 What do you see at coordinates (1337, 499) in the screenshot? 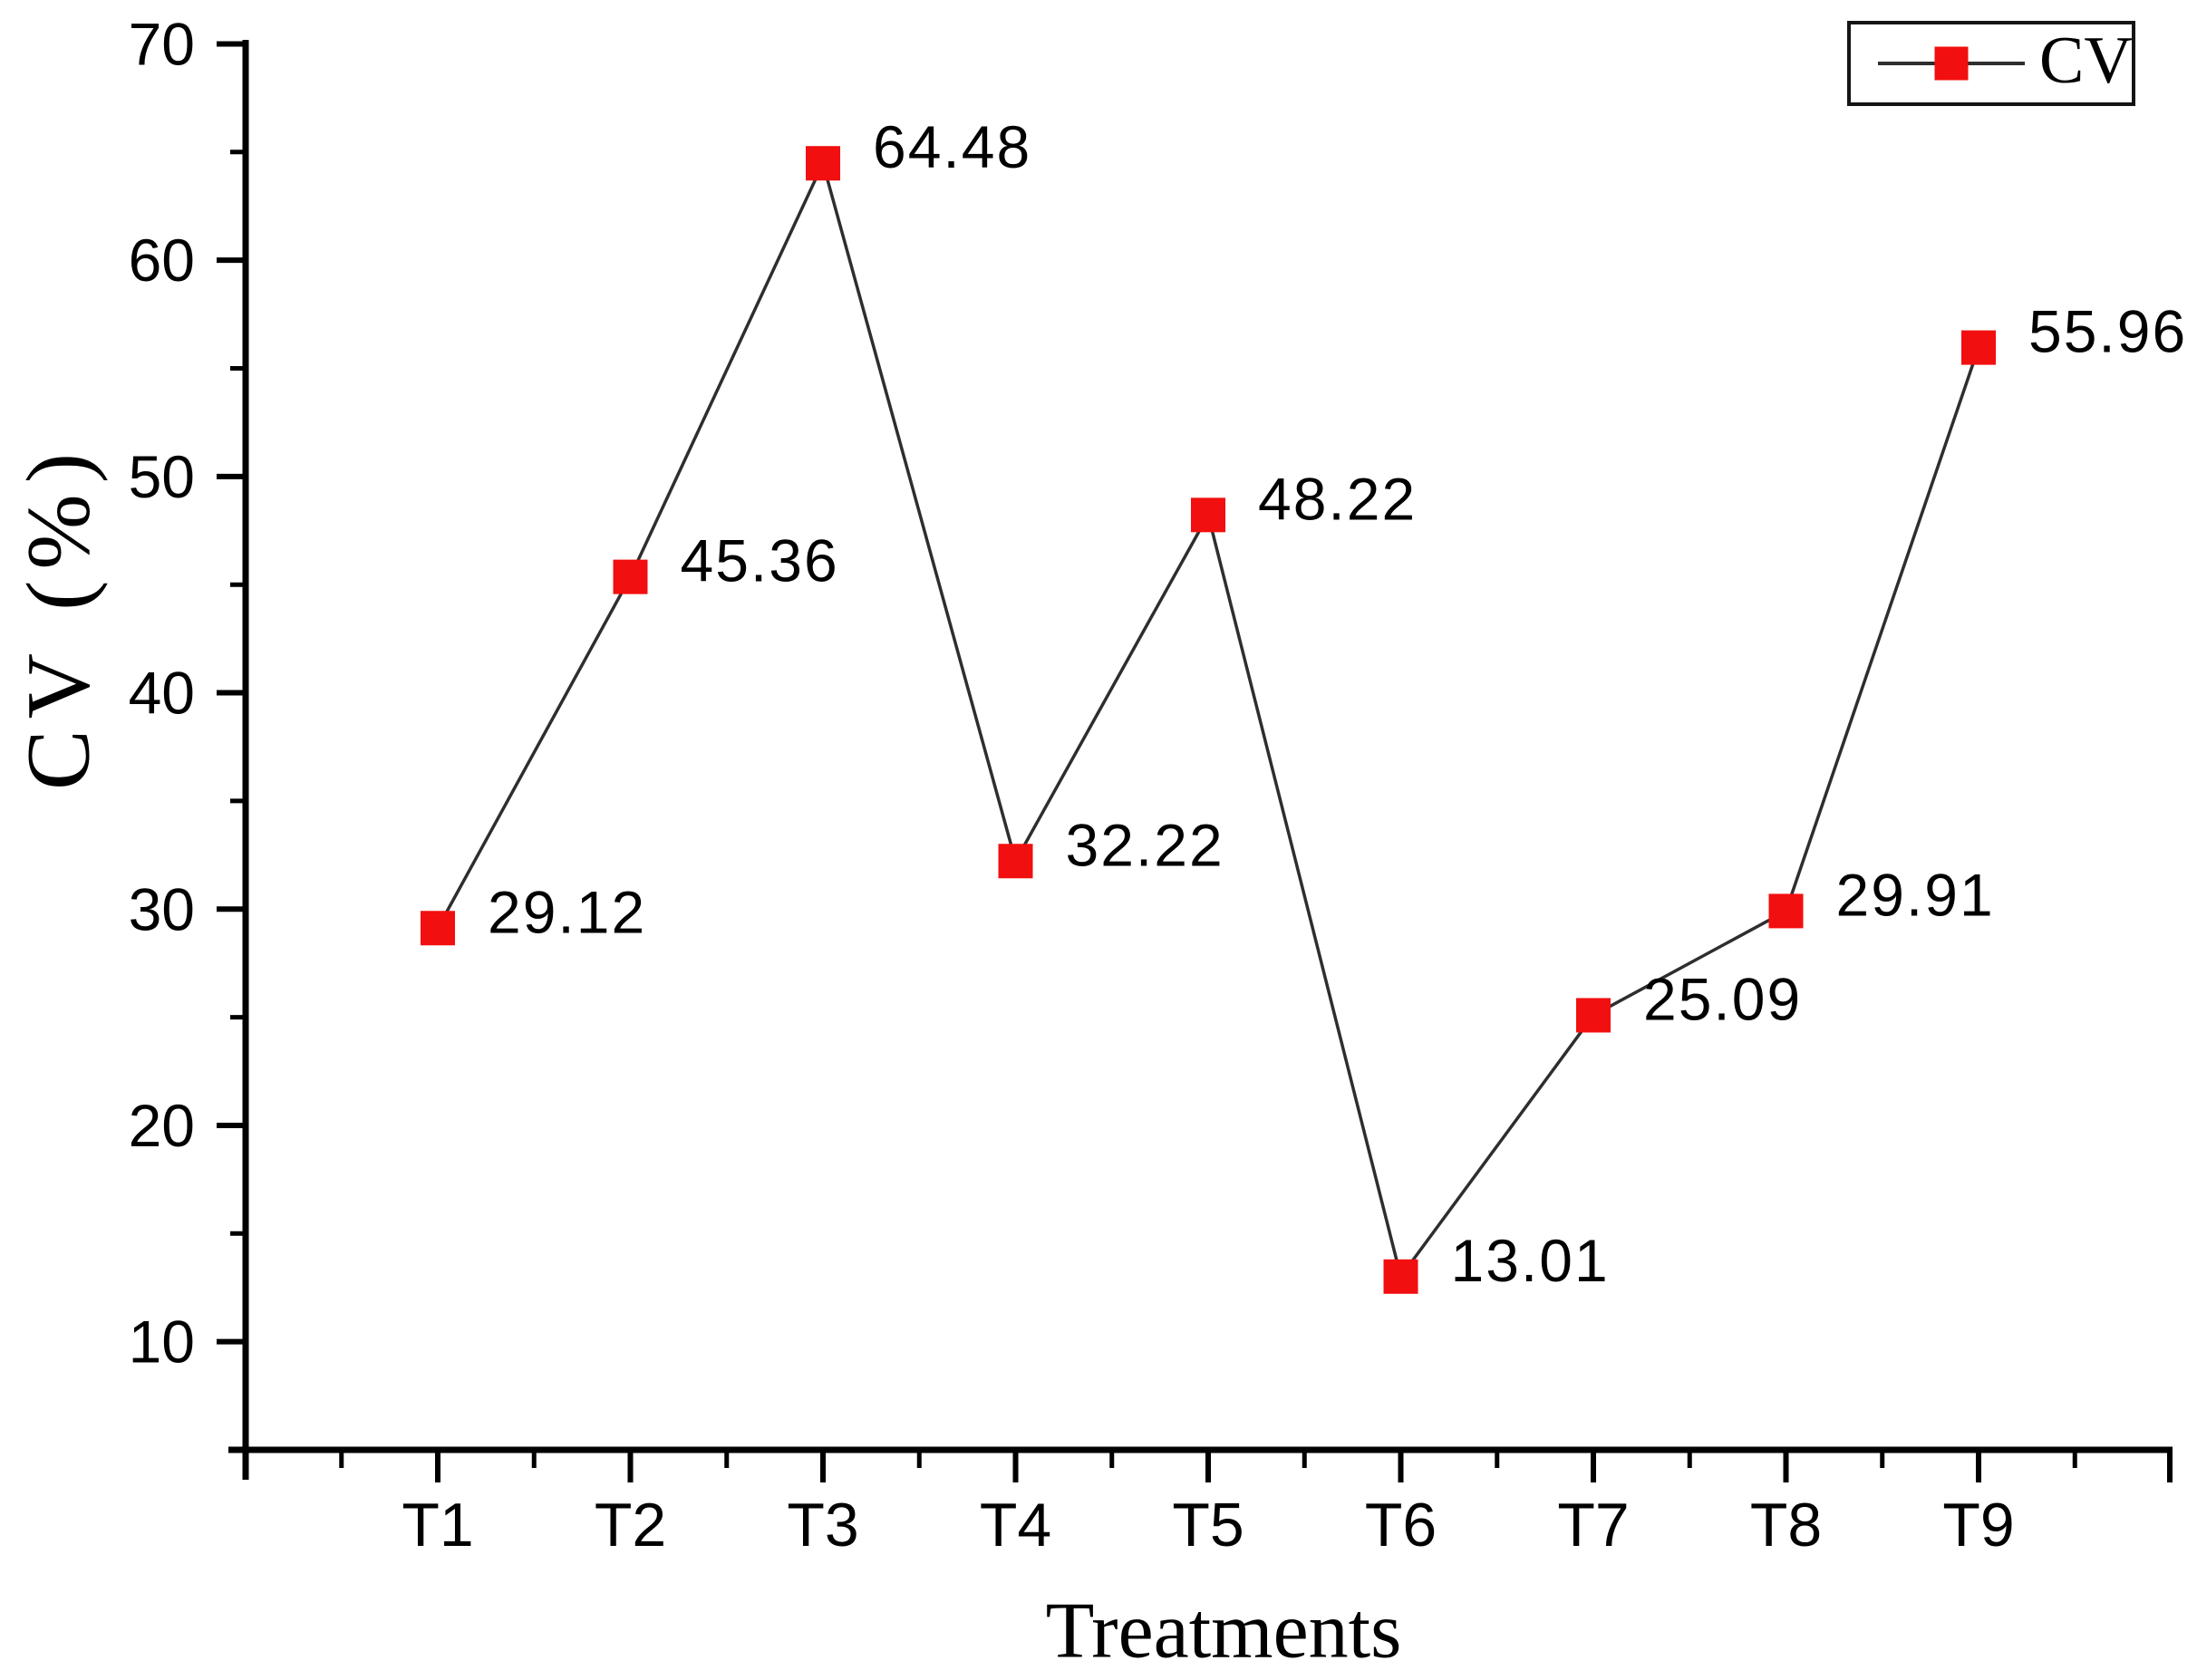
I see `data-point-label: 48.22` at bounding box center [1337, 499].